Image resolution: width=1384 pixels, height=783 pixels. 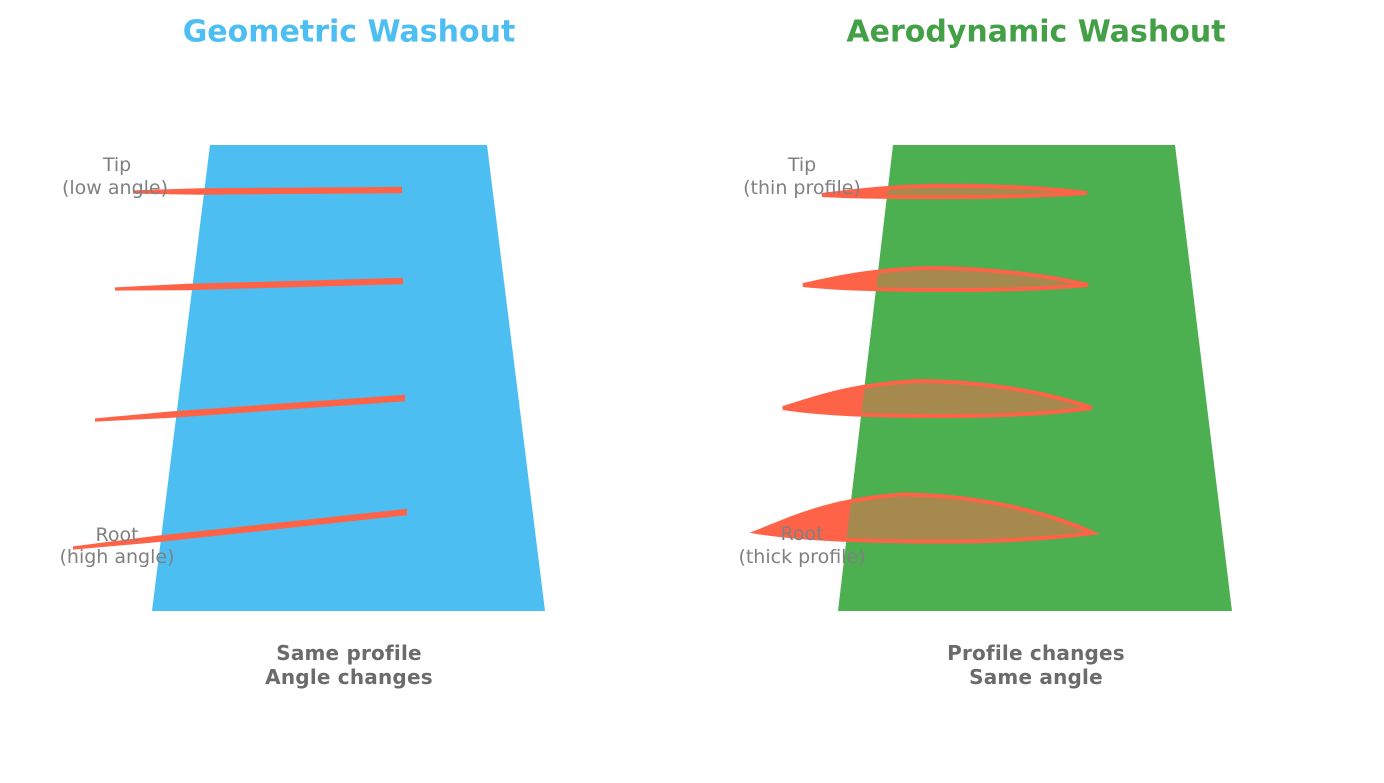 I want to click on right-caption-line1: Profile changes, so click(x=1036, y=653).